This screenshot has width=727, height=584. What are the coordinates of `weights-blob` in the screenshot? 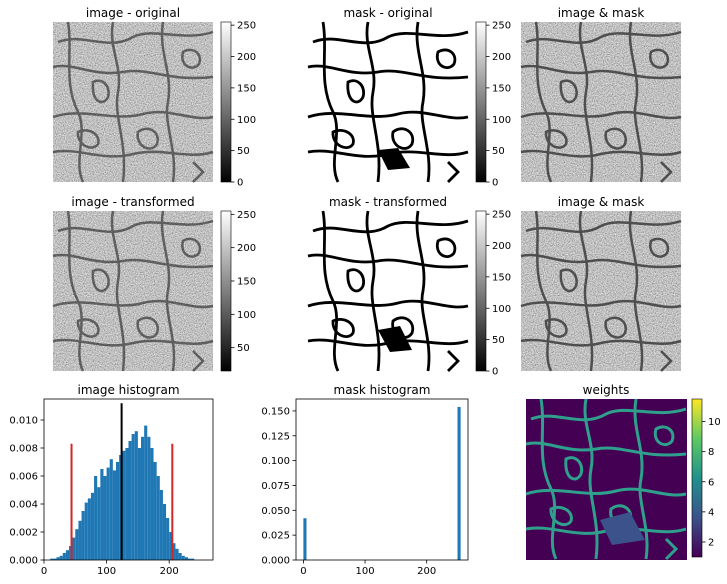 It's located at (622, 528).